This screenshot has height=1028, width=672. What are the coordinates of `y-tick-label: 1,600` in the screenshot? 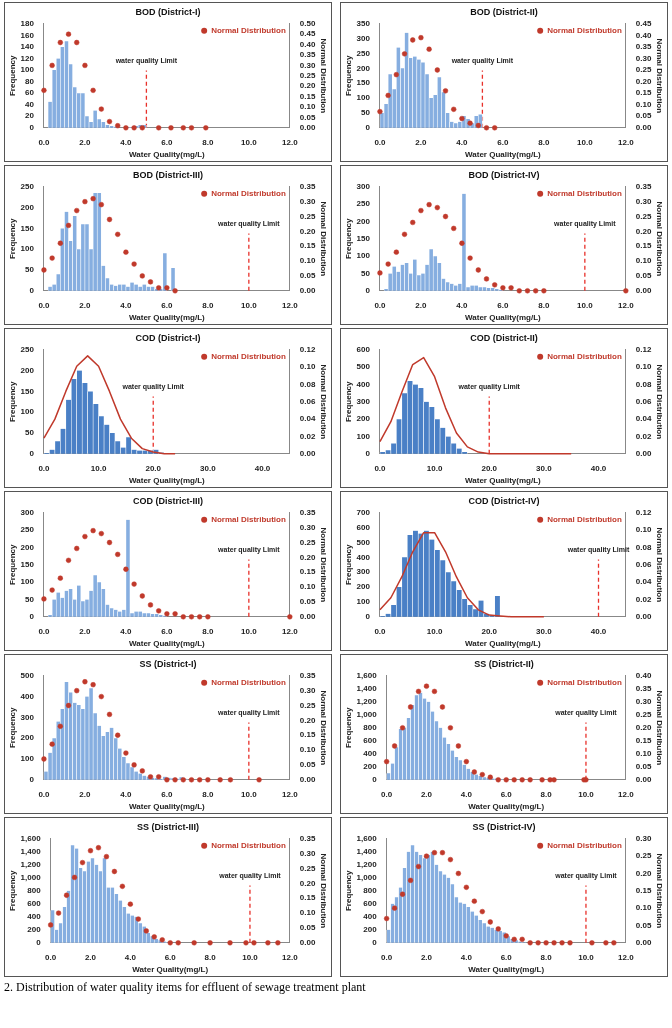 It's located at (31, 838).